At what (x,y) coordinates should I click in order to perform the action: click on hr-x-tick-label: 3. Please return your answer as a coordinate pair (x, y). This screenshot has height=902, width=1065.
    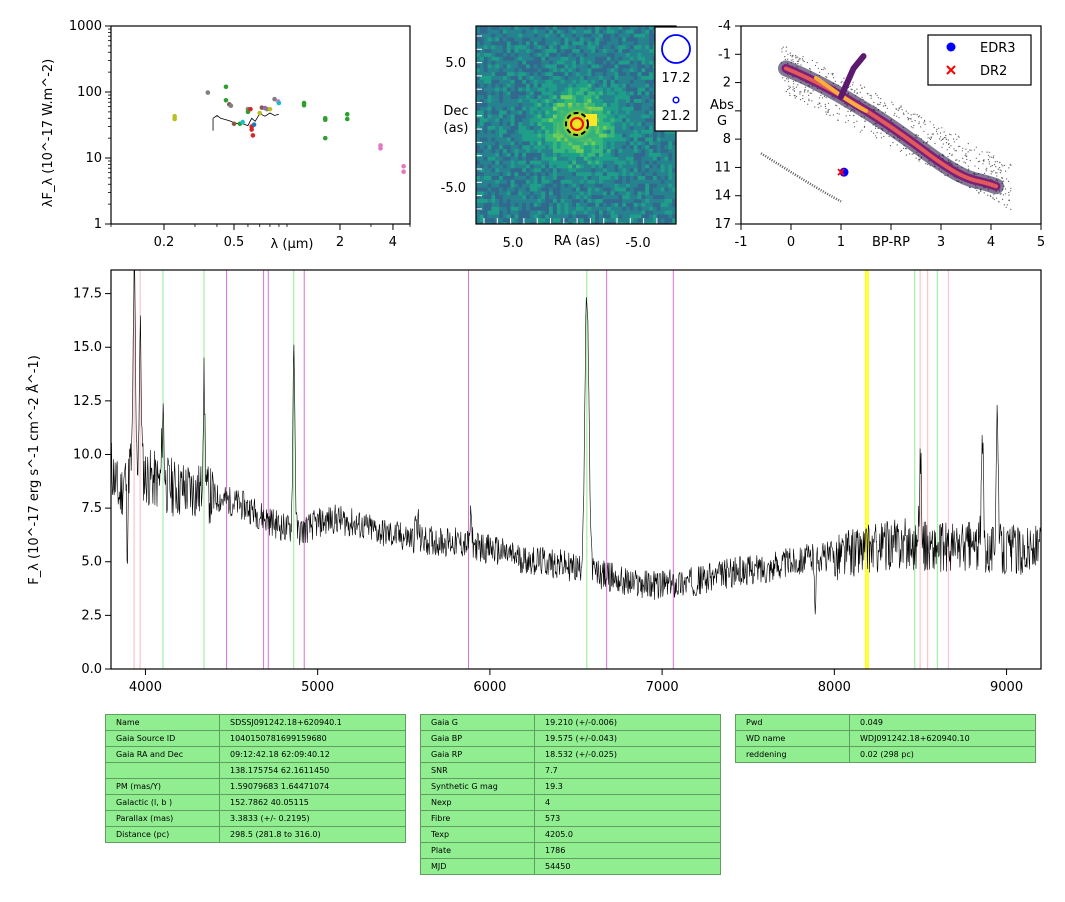
    Looking at the image, I should click on (941, 242).